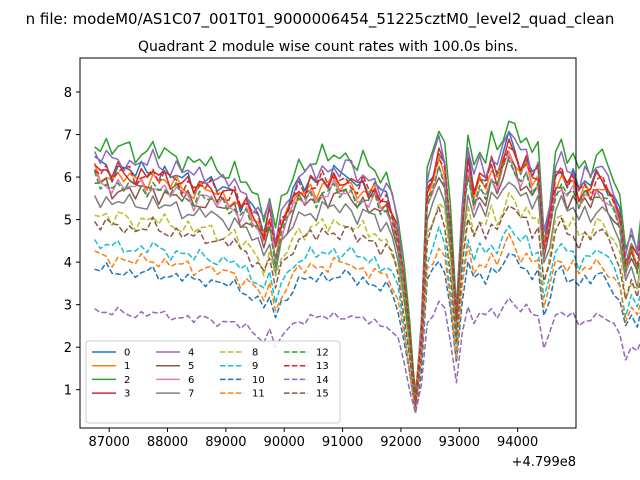 The image size is (640, 480). Describe the element at coordinates (258, 394) in the screenshot. I see `legend-label-11: 11` at that location.